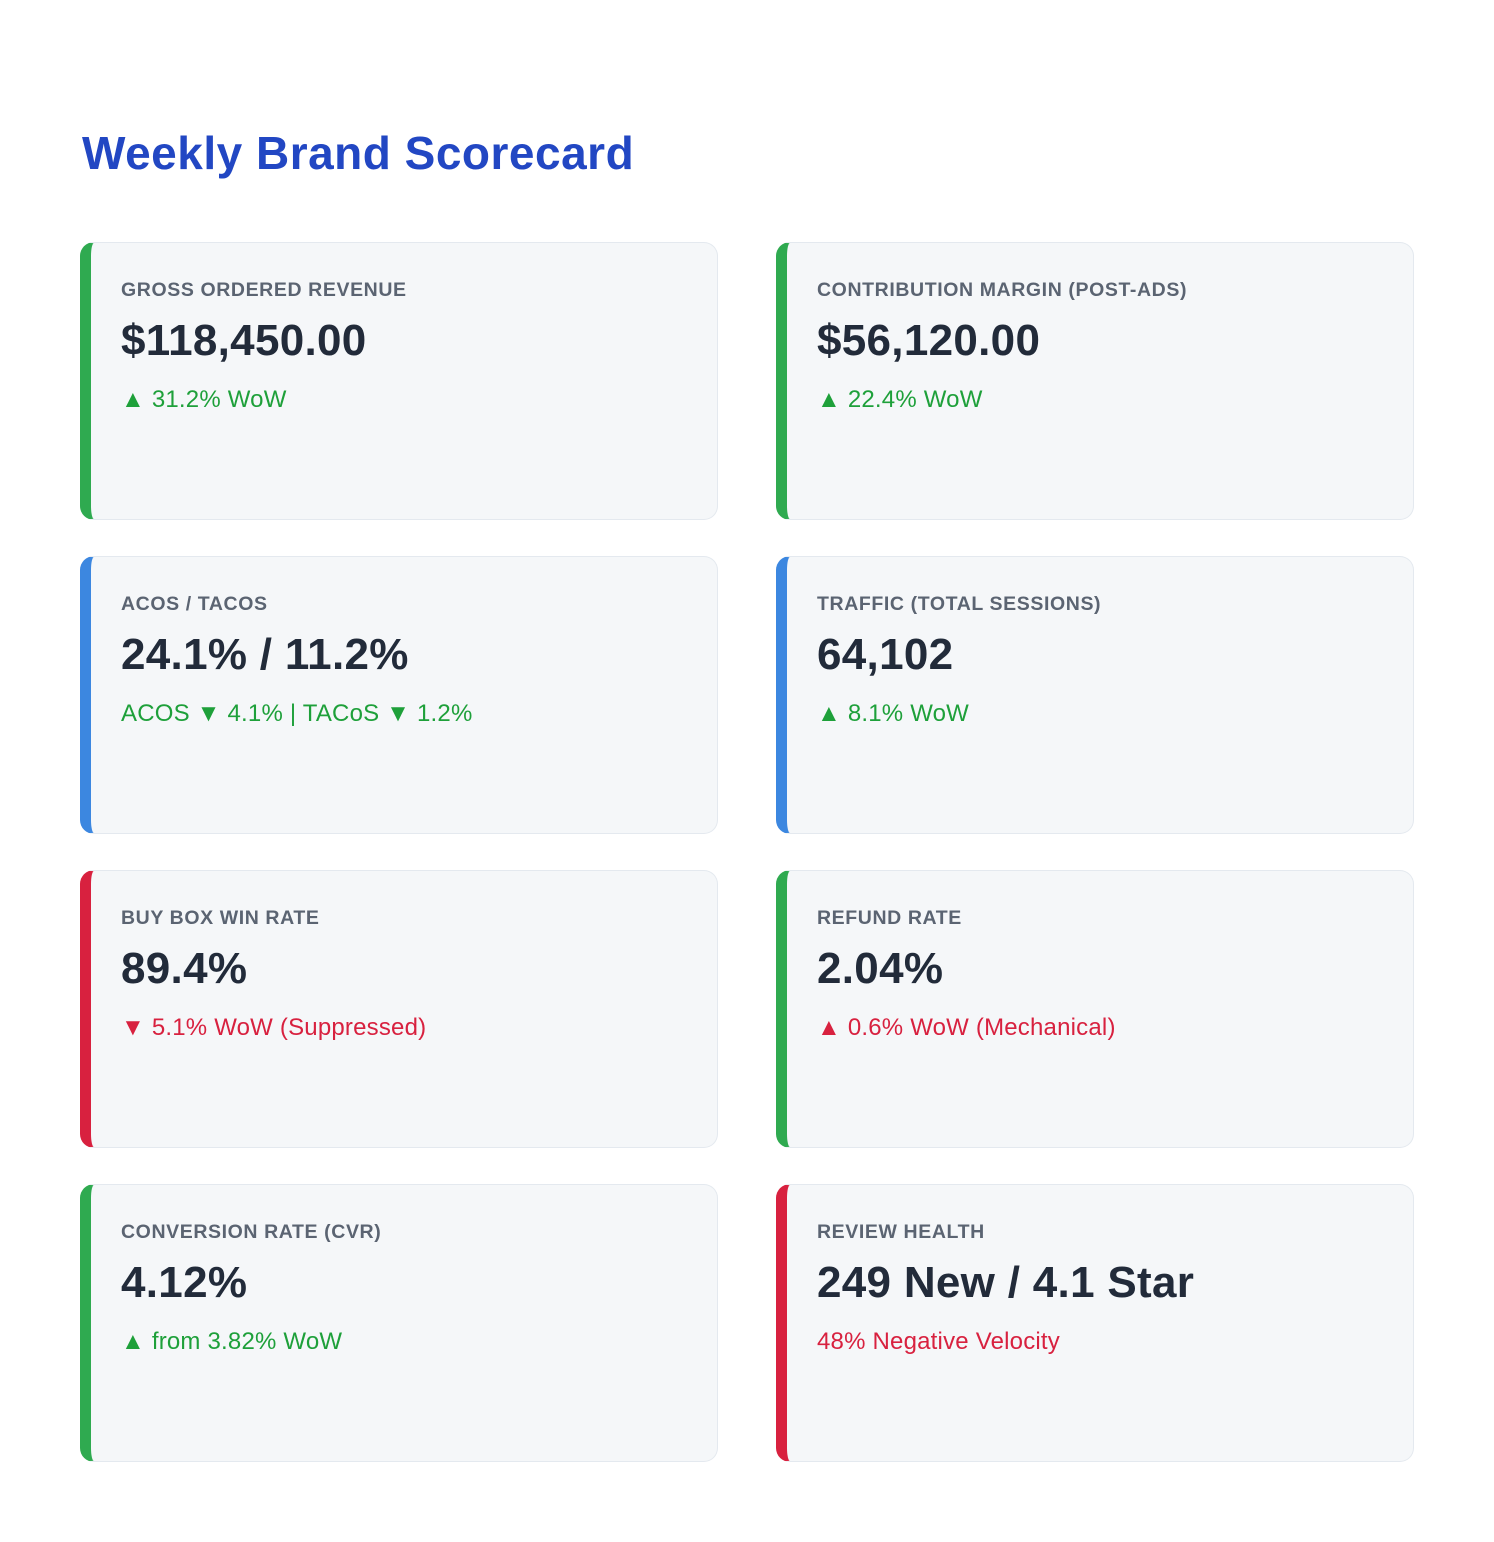  I want to click on metric-value: 24.1% / 11.2%, so click(265, 654).